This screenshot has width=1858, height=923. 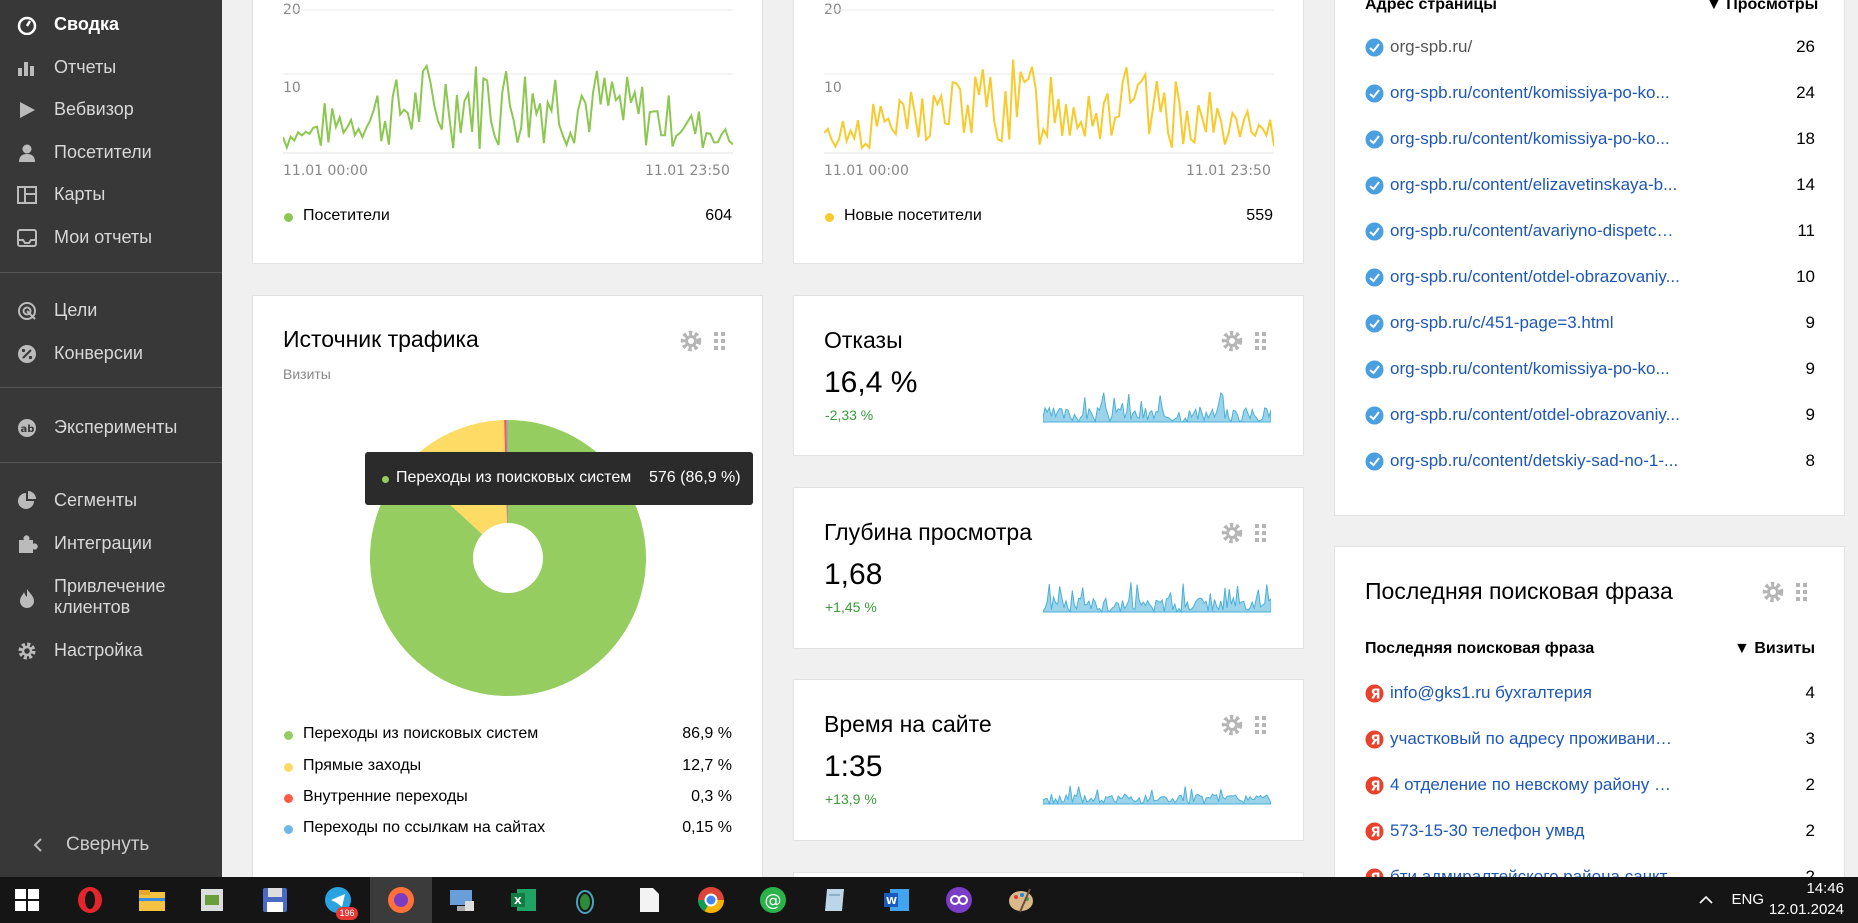 I want to click on telegram-icon, so click(x=338, y=900).